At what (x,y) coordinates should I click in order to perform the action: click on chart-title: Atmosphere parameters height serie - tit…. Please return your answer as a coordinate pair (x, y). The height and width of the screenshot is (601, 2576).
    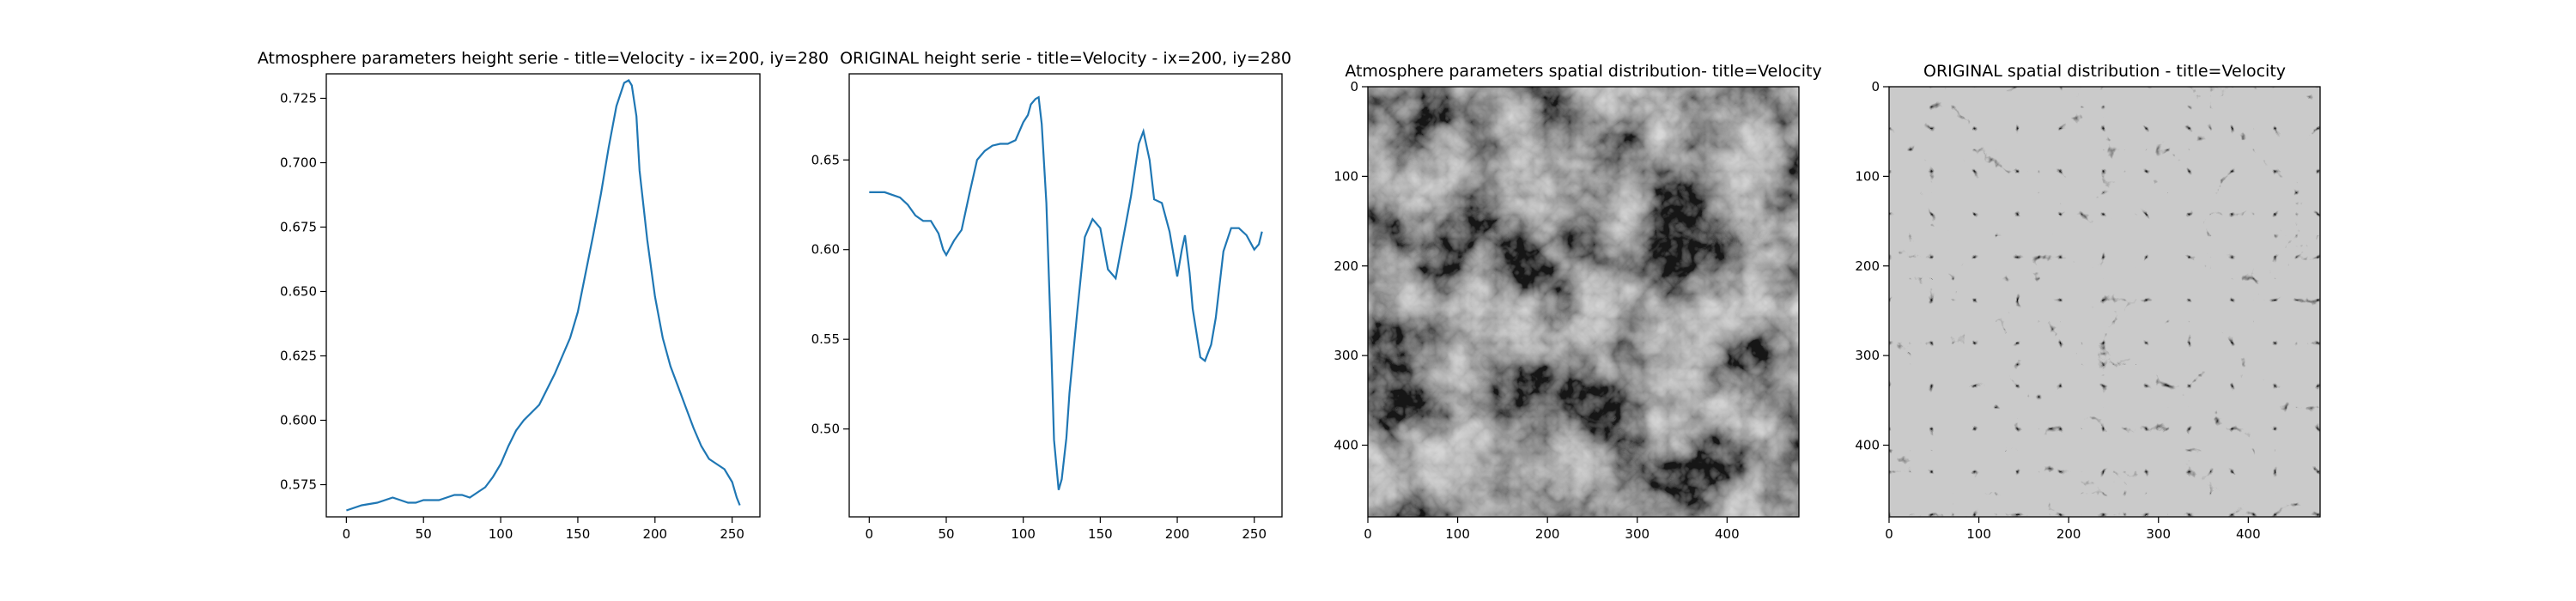
    Looking at the image, I should click on (543, 58).